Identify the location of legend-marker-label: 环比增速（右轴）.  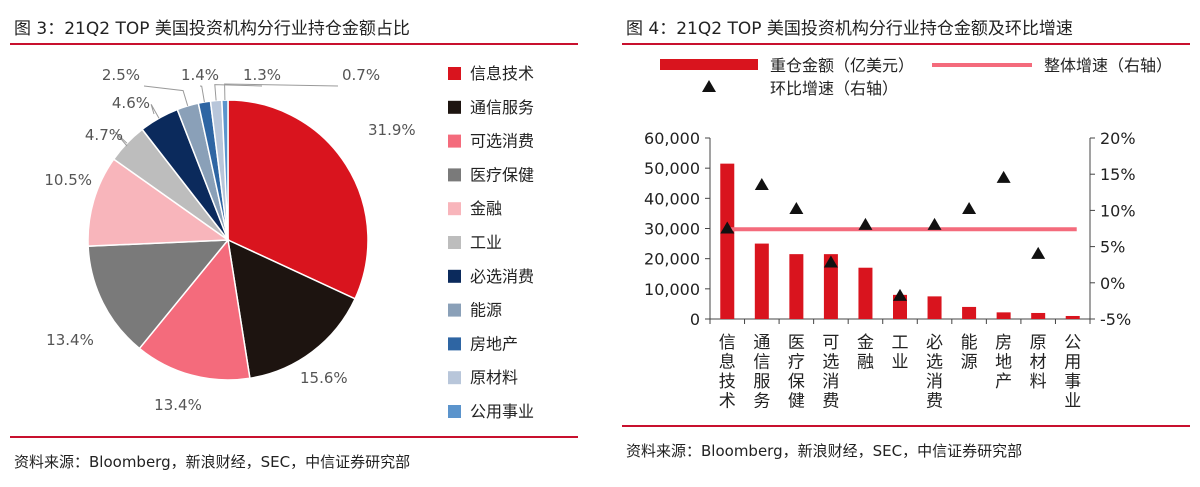
(834, 88).